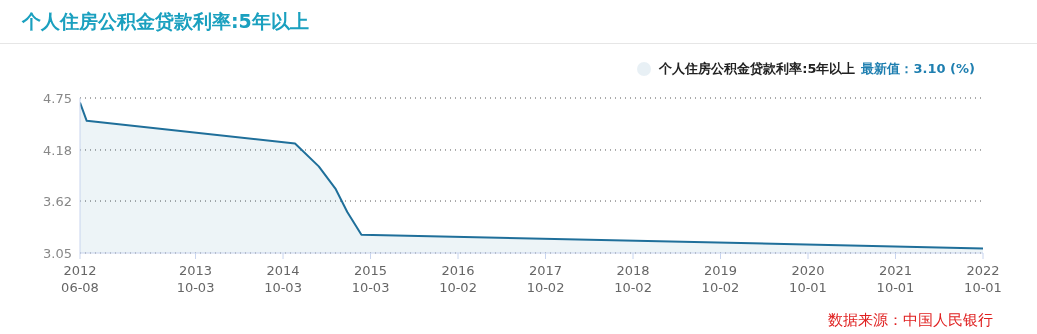 The width and height of the screenshot is (1037, 334). Describe the element at coordinates (195, 279) in the screenshot. I see `x-tick-label: 2013 10-03` at that location.